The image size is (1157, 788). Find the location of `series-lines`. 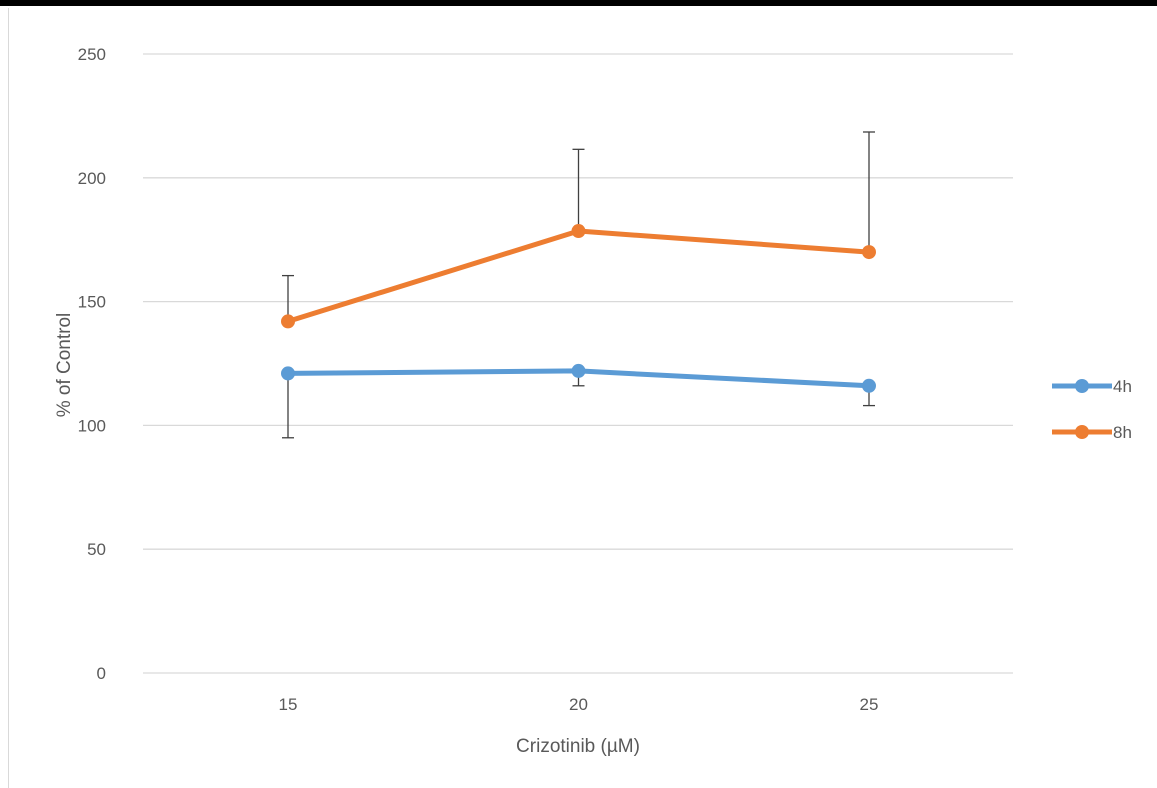

series-lines is located at coordinates (578, 308).